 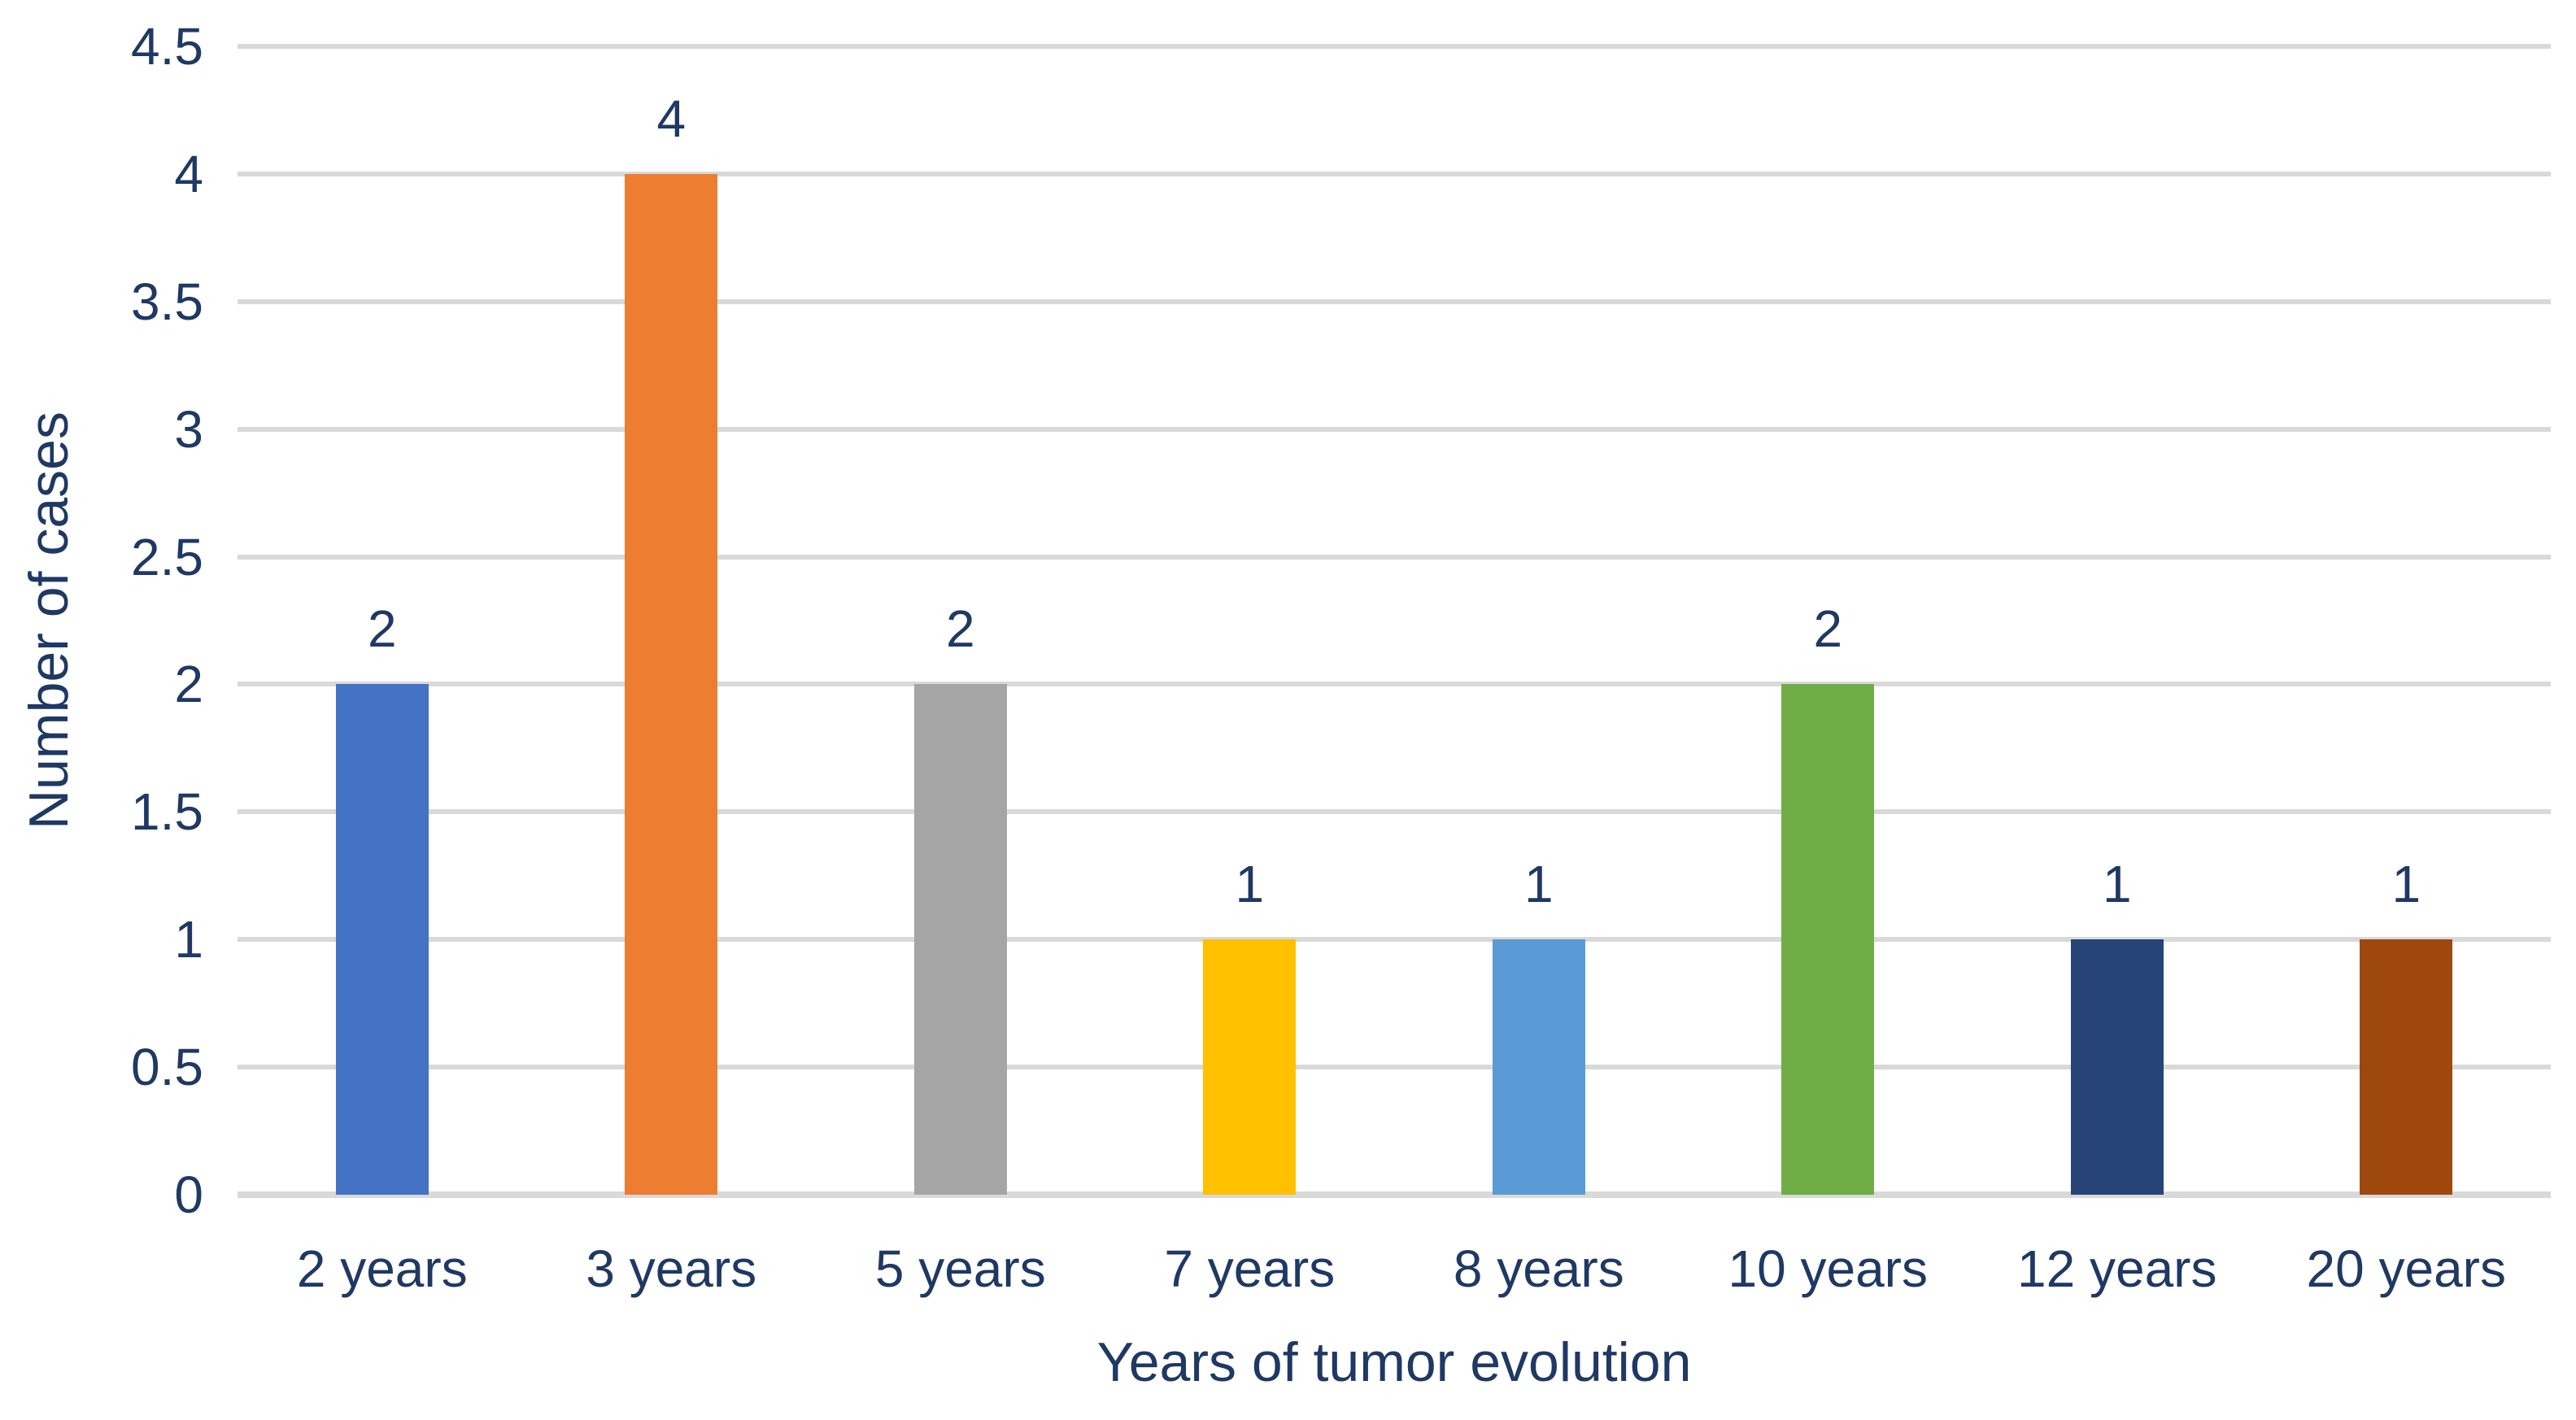 I want to click on y-tick-label: 2.5, so click(x=167, y=556).